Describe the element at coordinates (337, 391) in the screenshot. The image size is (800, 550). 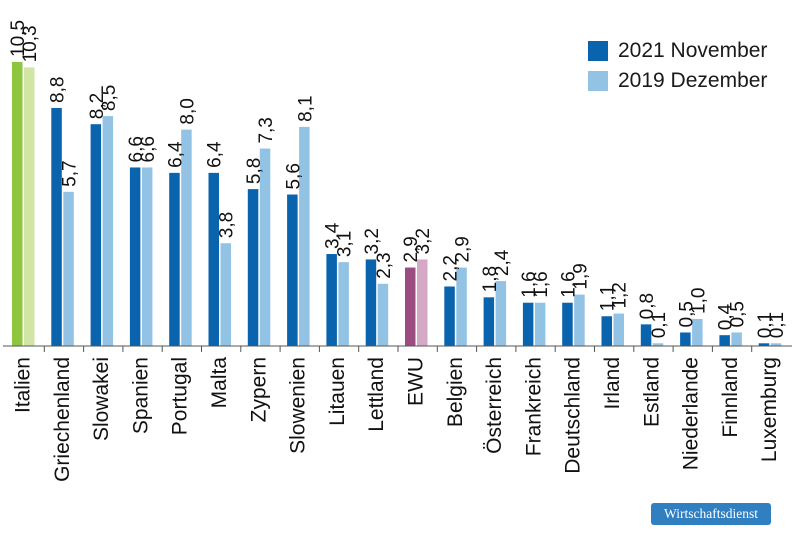
I see `category-label-litauen: Litauen` at that location.